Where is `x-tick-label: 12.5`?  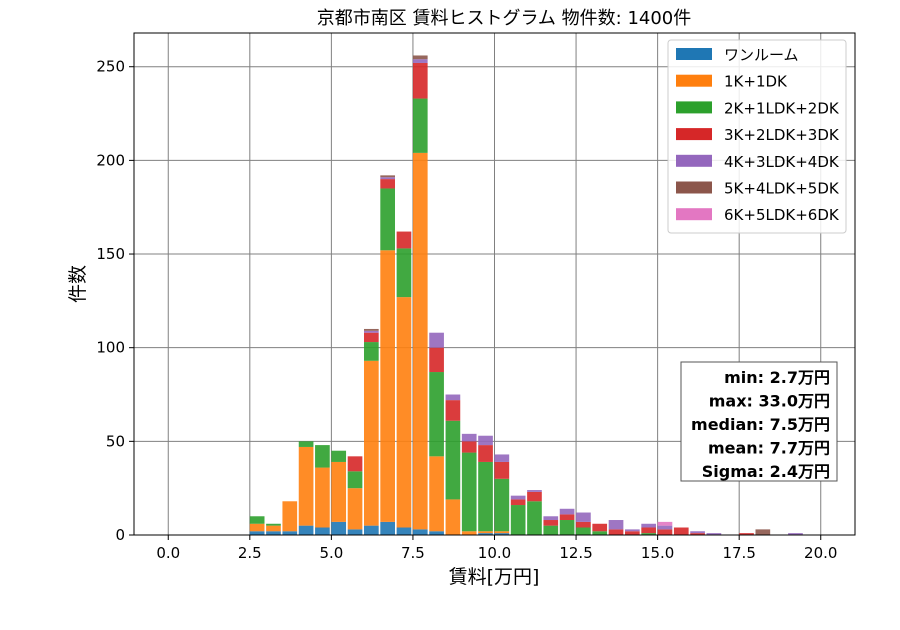
x-tick-label: 12.5 is located at coordinates (575, 553).